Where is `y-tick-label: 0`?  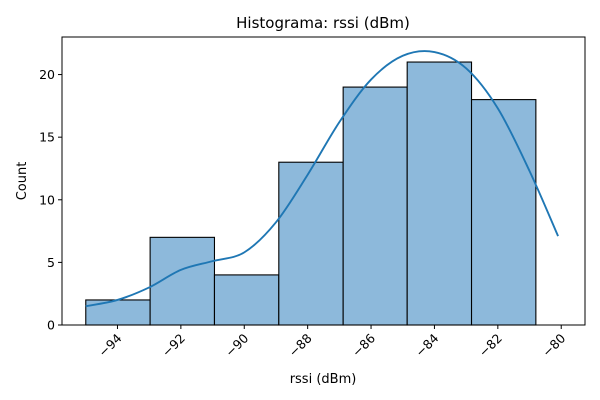 y-tick-label: 0 is located at coordinates (51, 325).